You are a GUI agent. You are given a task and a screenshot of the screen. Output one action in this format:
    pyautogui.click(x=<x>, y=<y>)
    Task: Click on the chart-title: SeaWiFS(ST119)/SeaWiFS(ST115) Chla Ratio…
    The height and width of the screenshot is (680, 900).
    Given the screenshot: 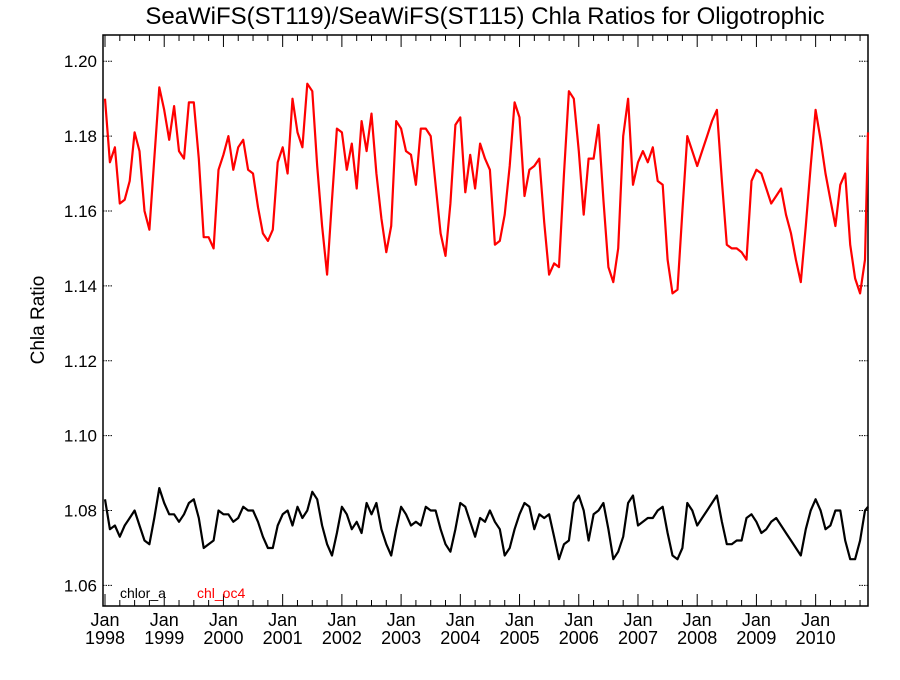 What is the action you would take?
    pyautogui.click(x=484, y=16)
    